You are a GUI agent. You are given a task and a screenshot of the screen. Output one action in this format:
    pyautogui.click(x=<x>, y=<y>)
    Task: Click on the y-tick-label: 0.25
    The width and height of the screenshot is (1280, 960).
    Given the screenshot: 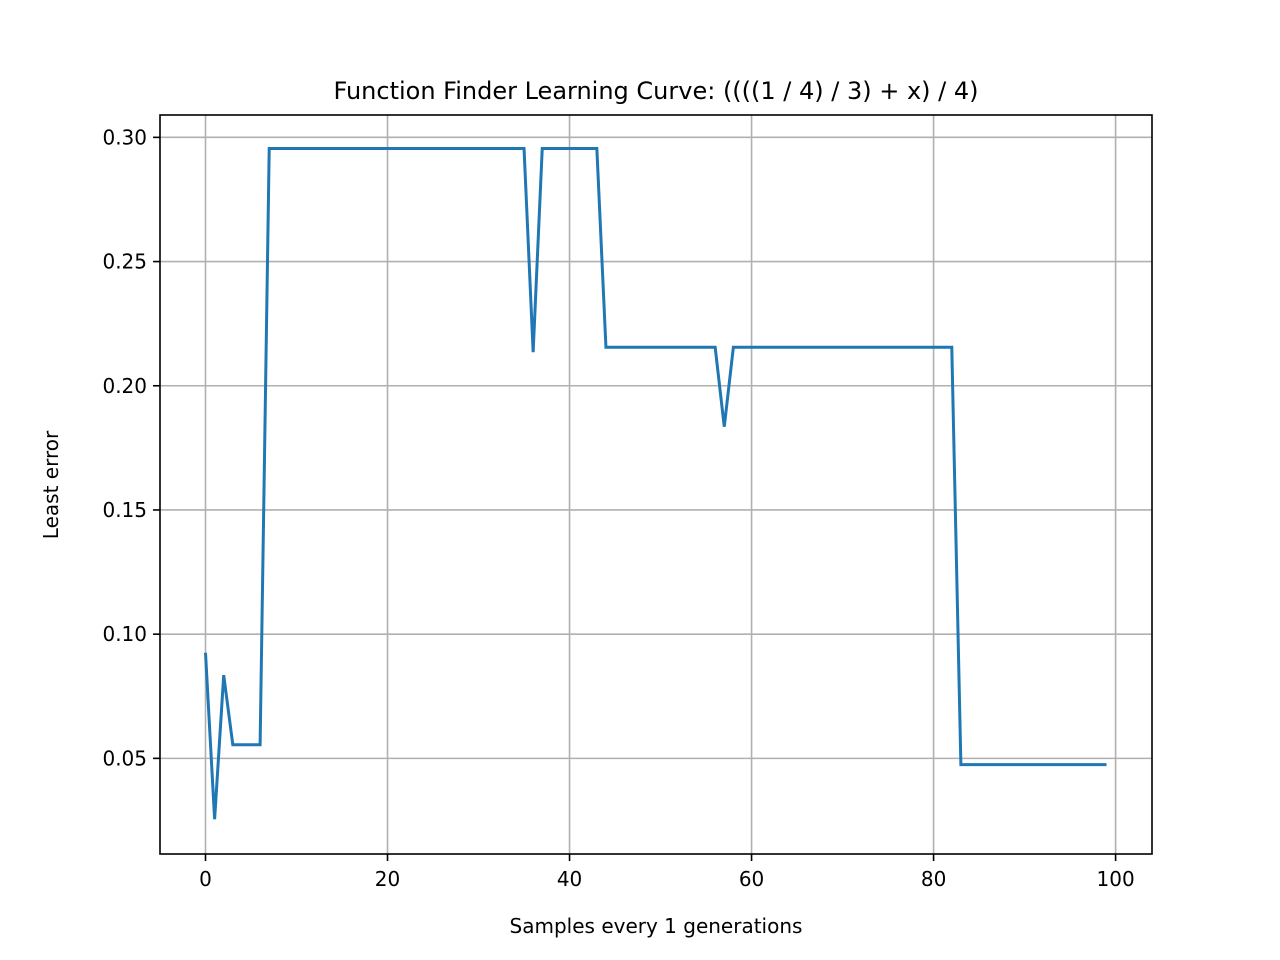 What is the action you would take?
    pyautogui.click(x=124, y=262)
    